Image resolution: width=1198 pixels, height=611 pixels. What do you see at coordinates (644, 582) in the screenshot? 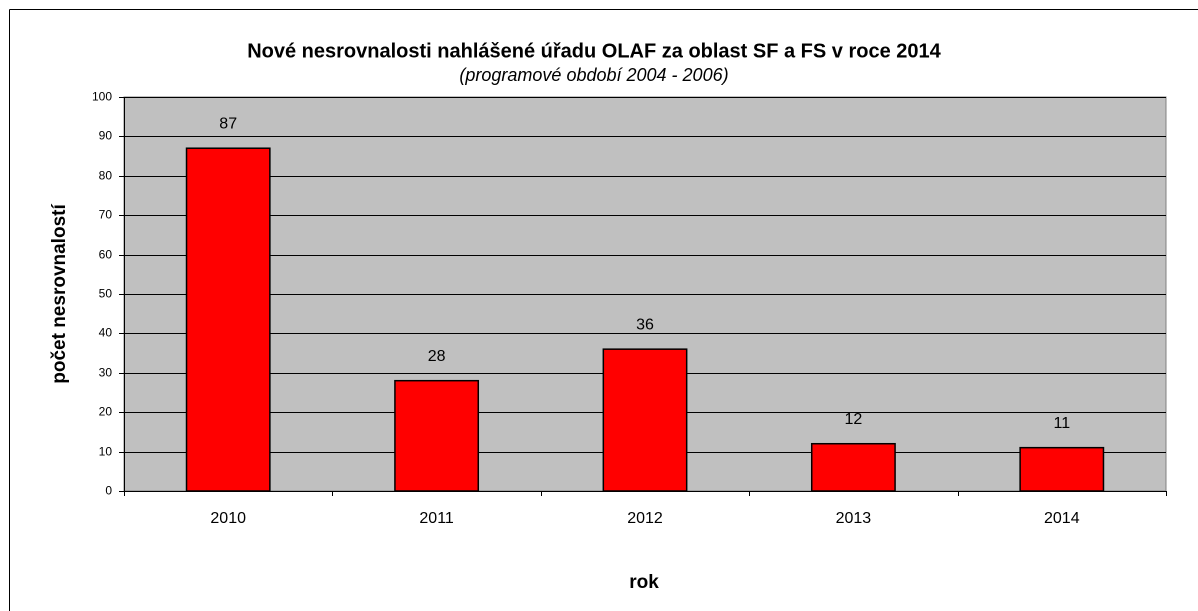
I see `x-axis-label: rok` at bounding box center [644, 582].